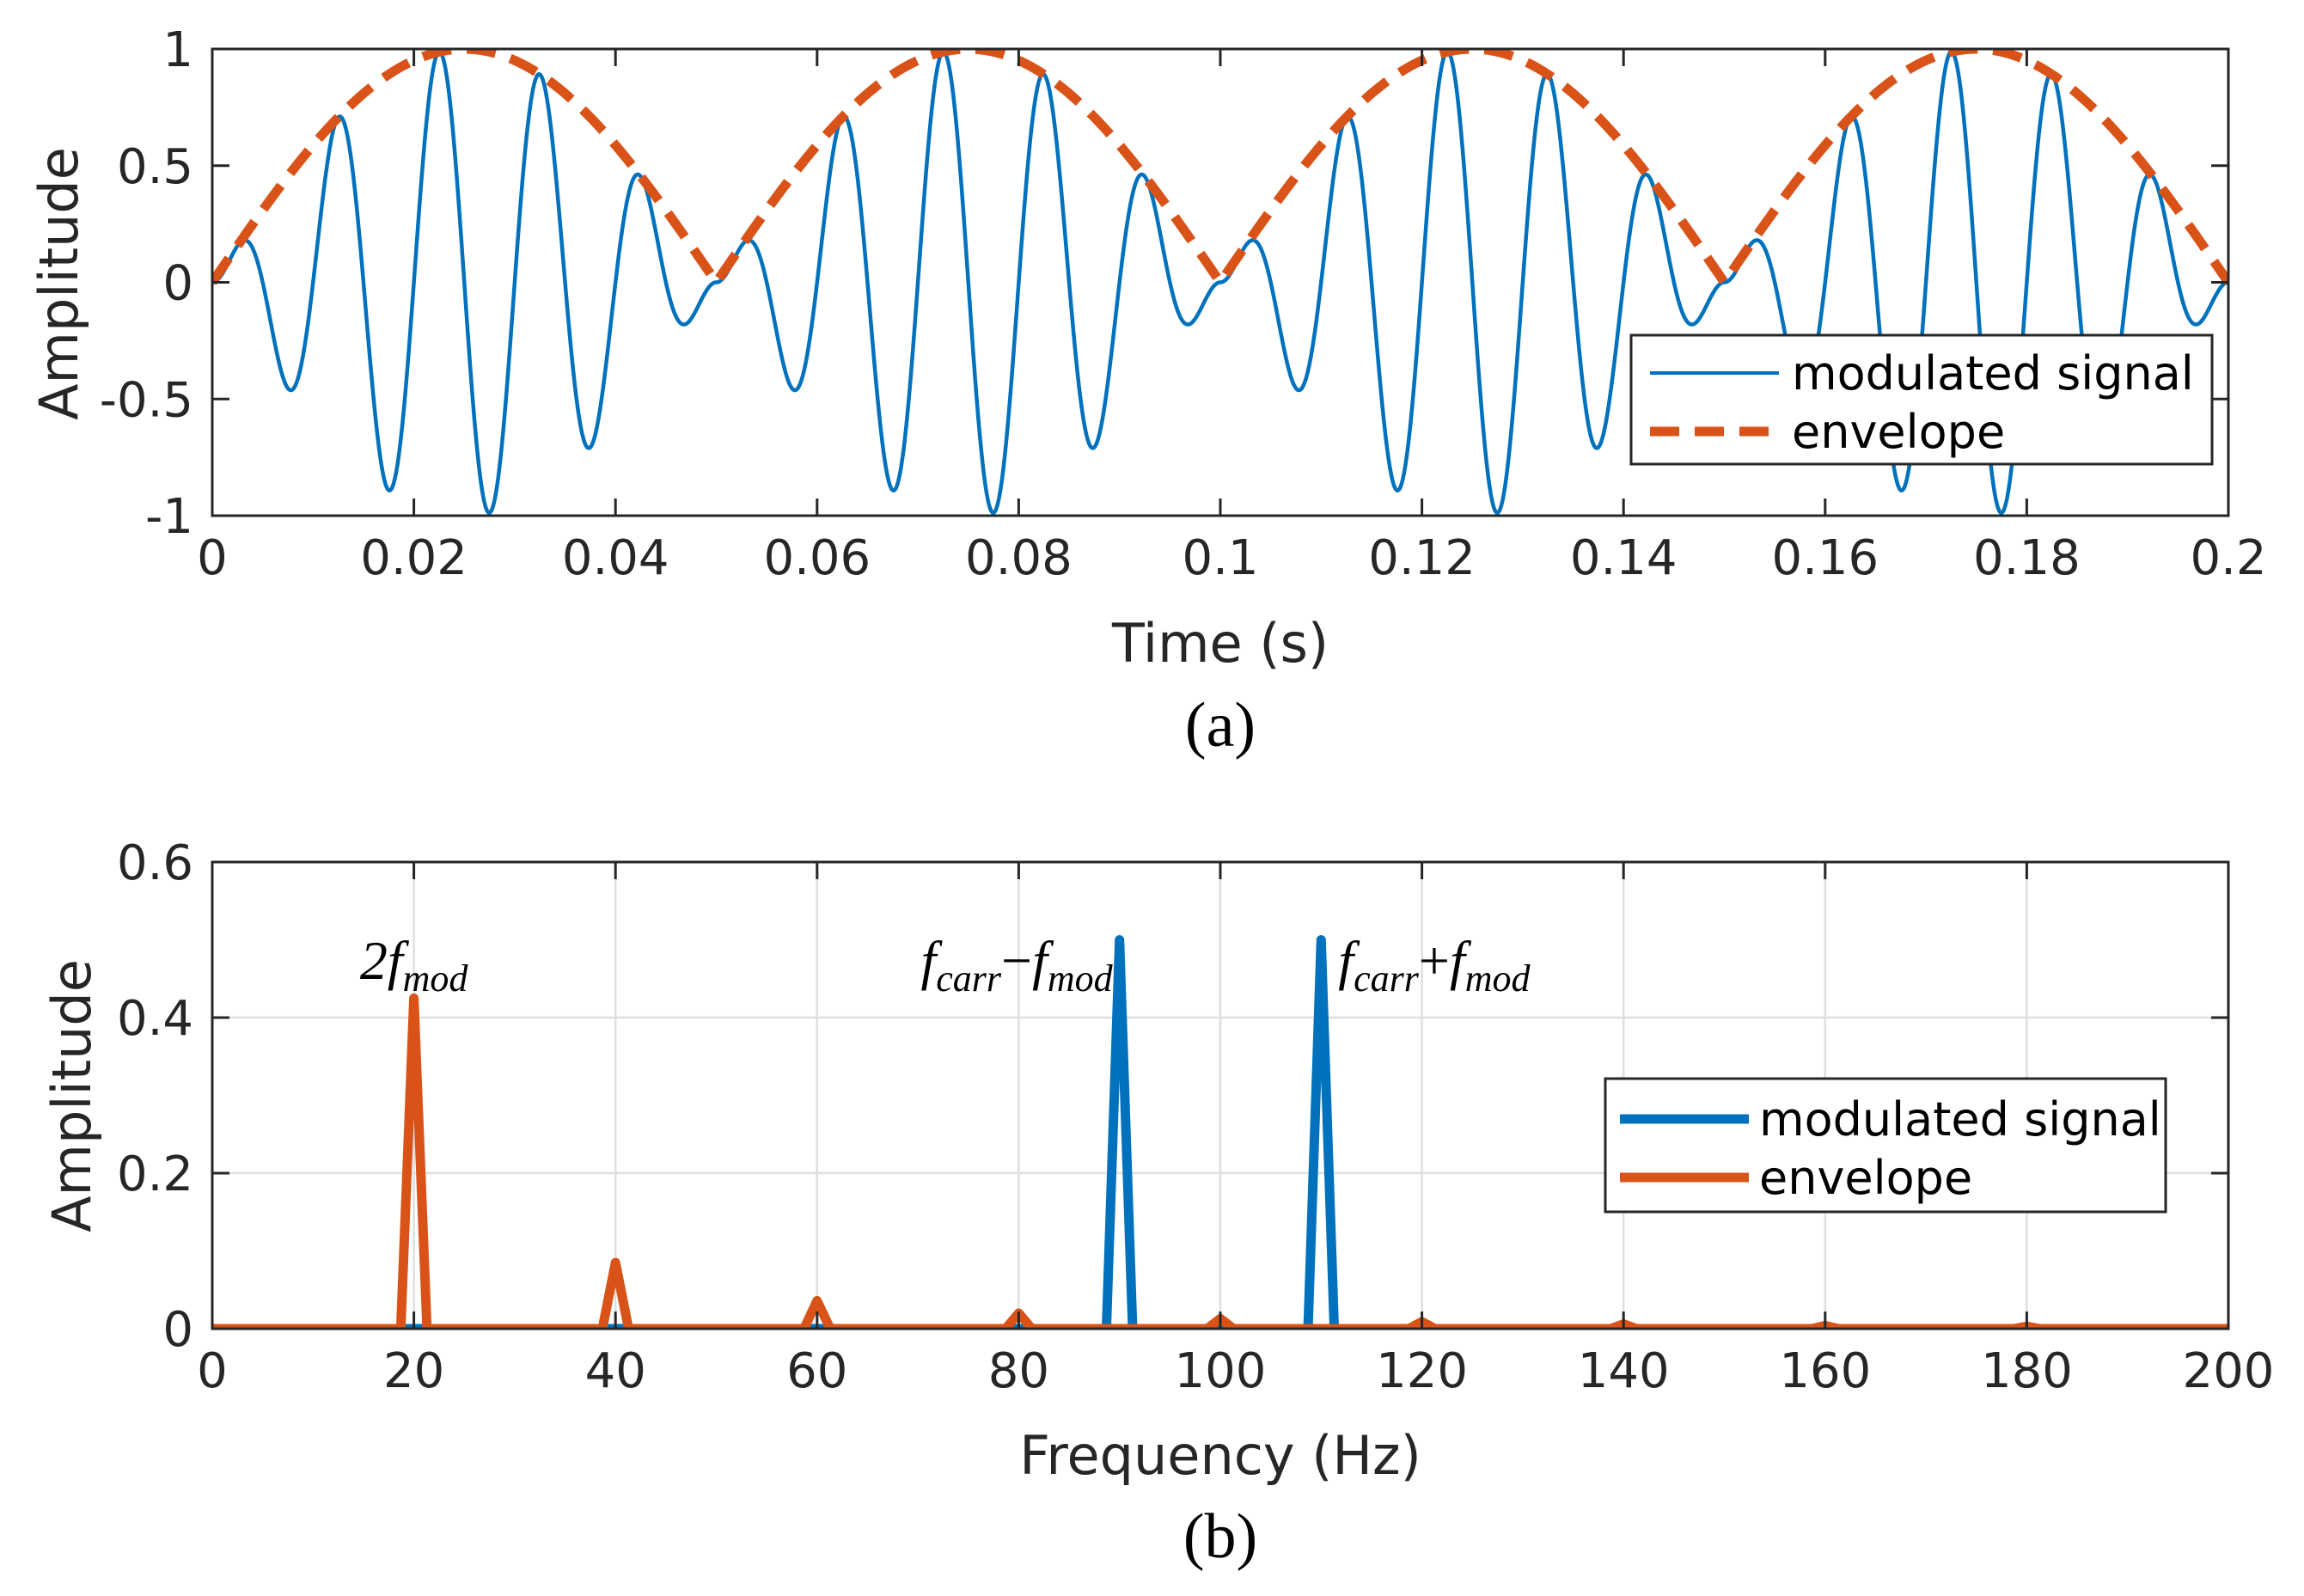 The width and height of the screenshot is (2304, 1596). Describe the element at coordinates (1221, 1371) in the screenshot. I see `x-tick-label: 100` at that location.